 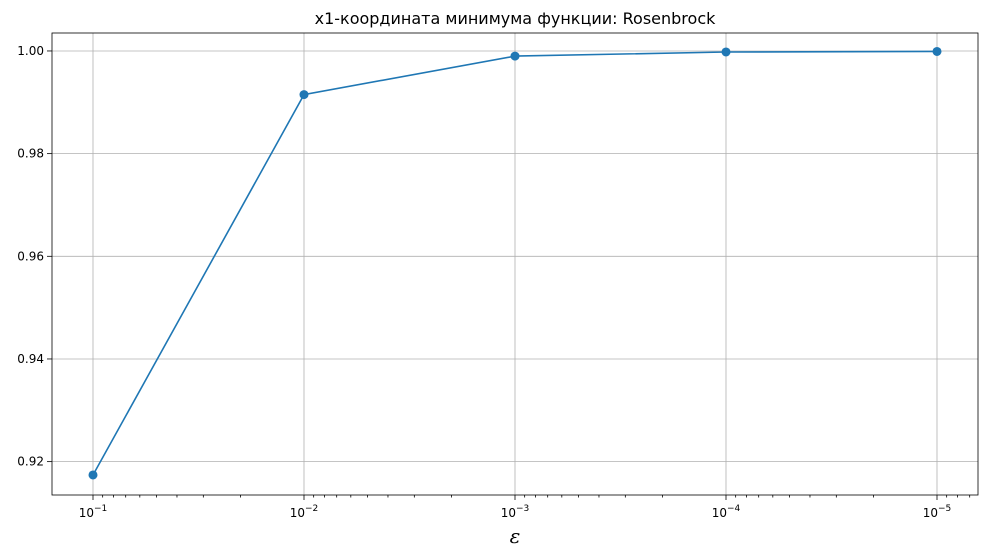 I want to click on y-tick-label: 0.98, so click(x=30, y=154).